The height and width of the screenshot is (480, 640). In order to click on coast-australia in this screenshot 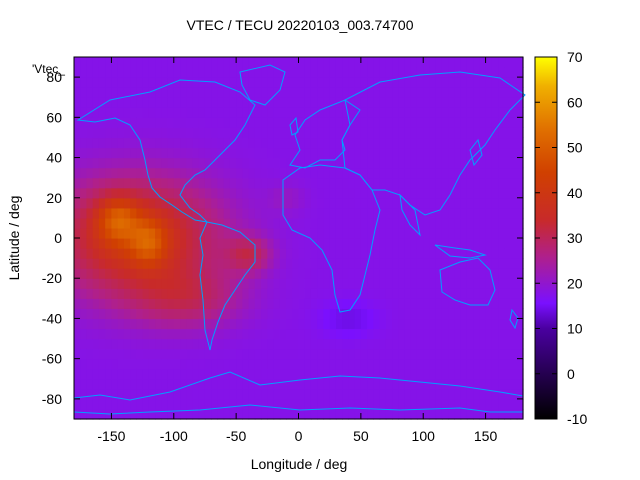, I will do `click(467, 281)`.